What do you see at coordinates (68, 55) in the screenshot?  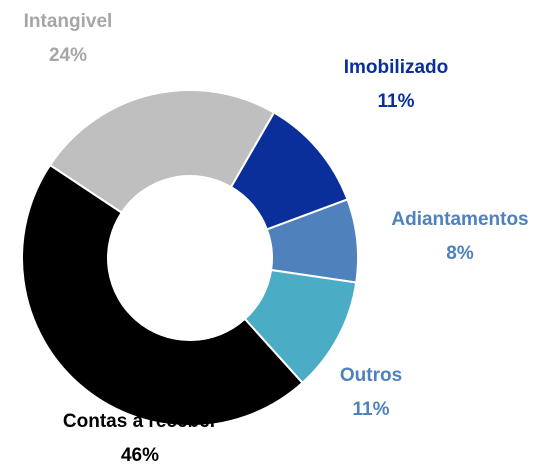 I see `slice-value: 24%` at bounding box center [68, 55].